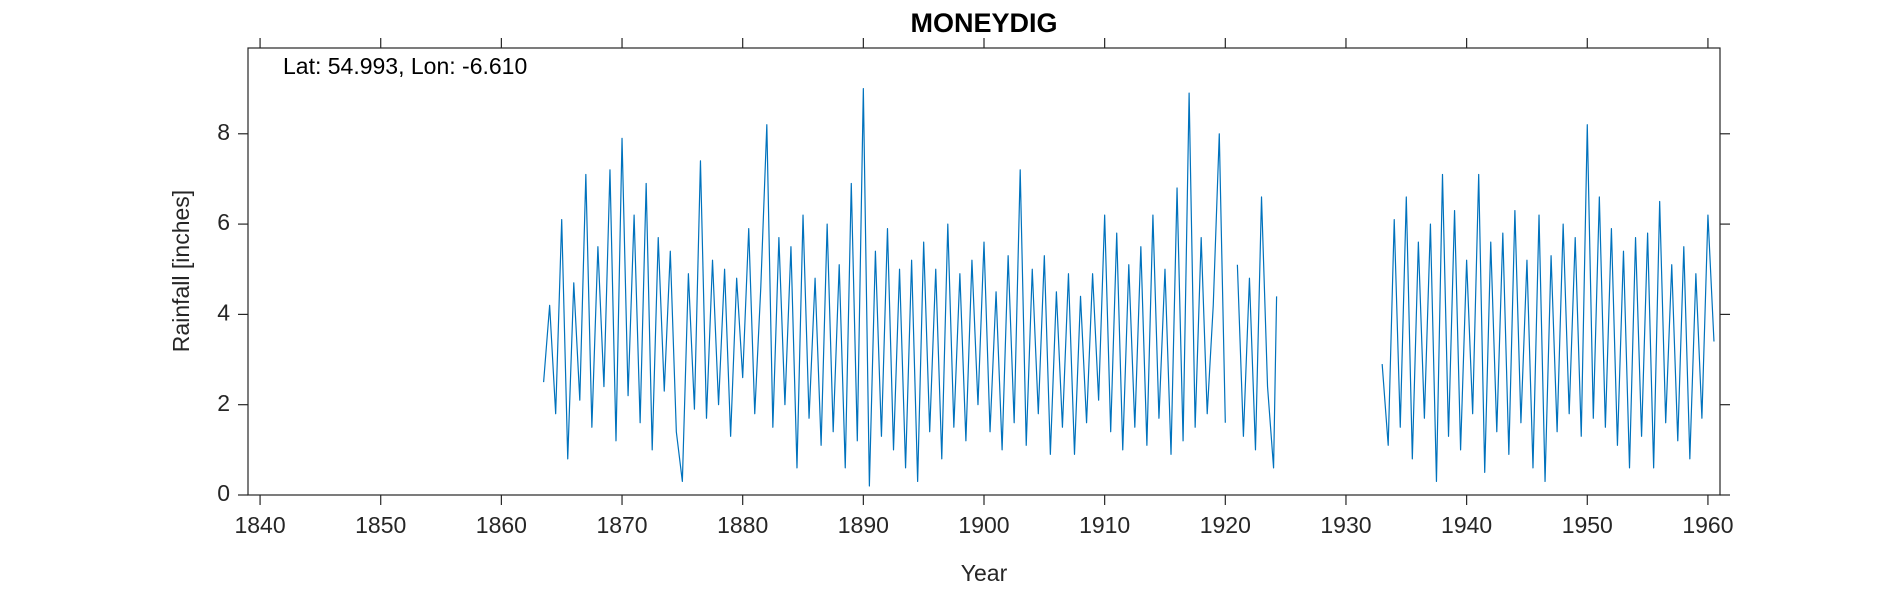  What do you see at coordinates (223, 403) in the screenshot?
I see `y-tick-label: 2` at bounding box center [223, 403].